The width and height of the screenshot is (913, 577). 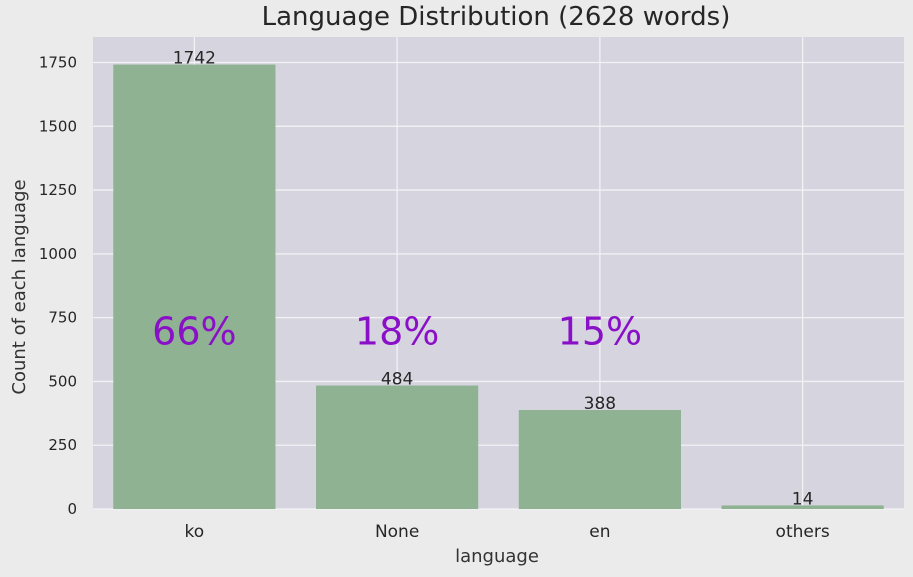 I want to click on chart-title: Language Distribution (2628 words), so click(x=496, y=17).